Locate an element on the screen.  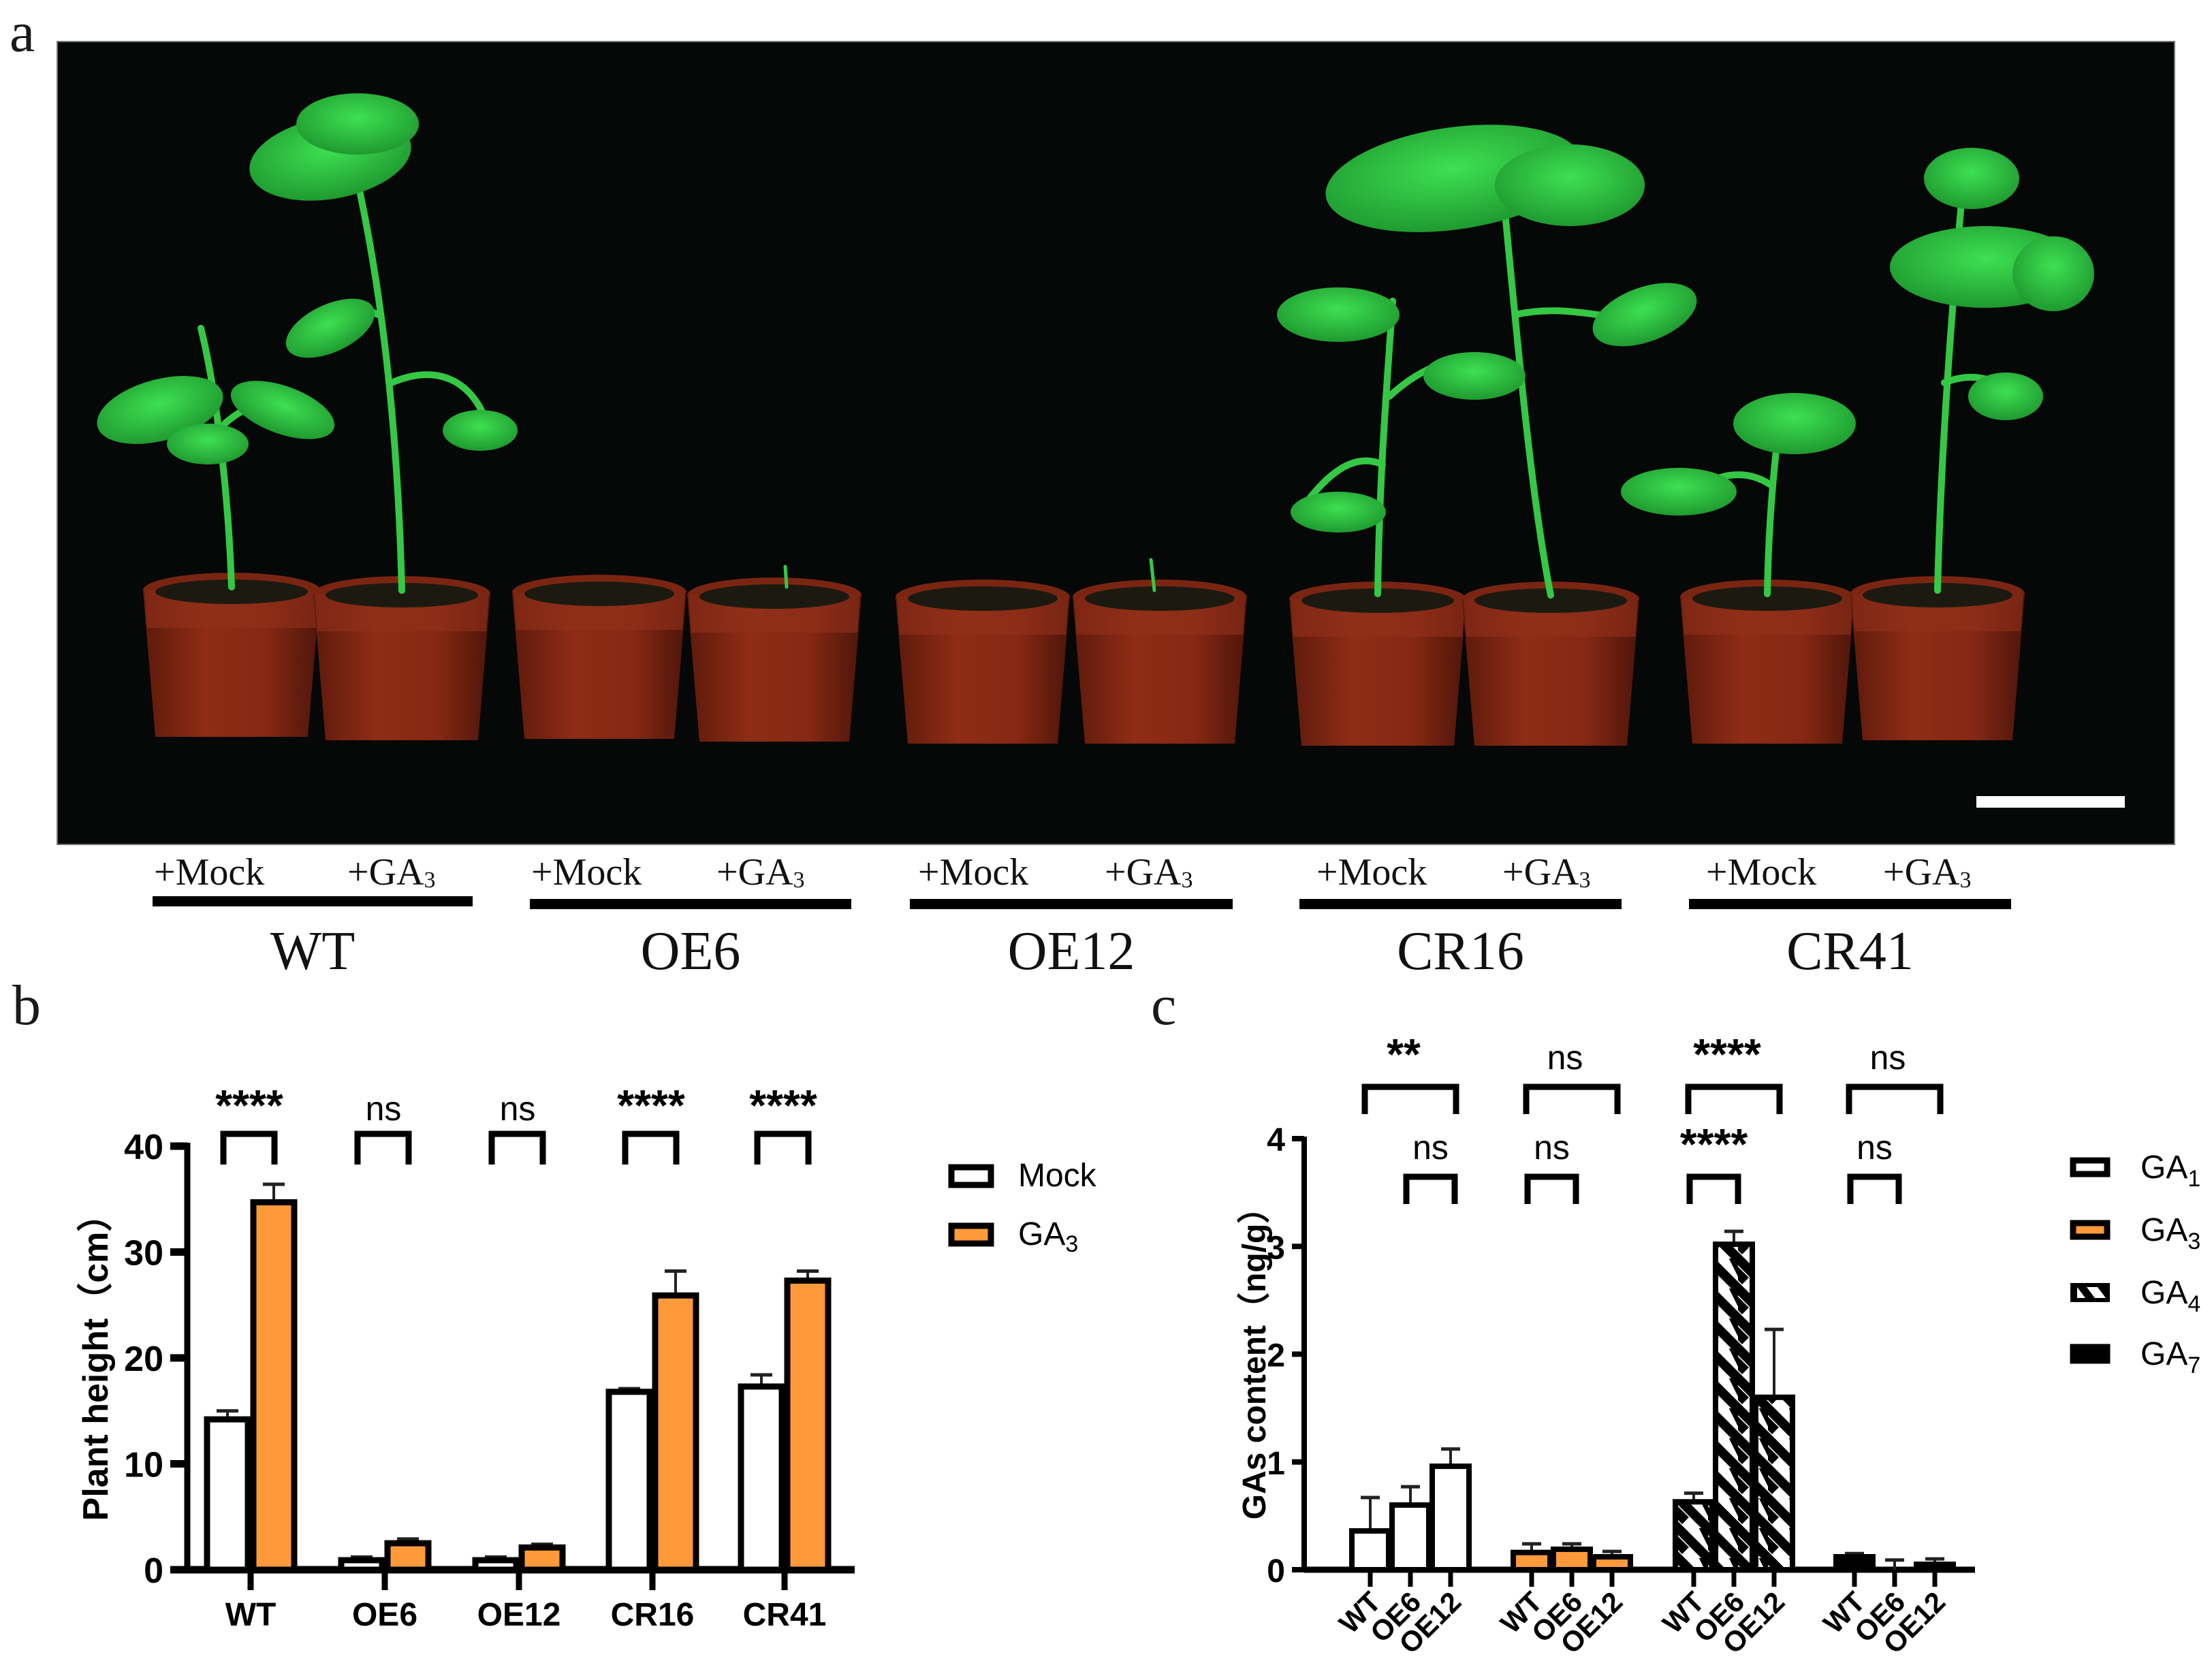
genotype-bracket-cr41 is located at coordinates (1850, 904).